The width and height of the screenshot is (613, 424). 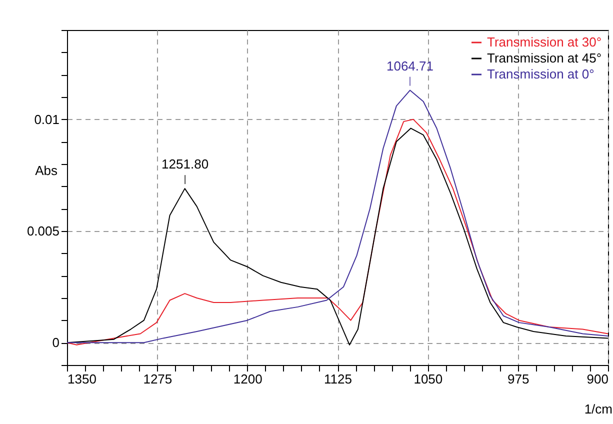 What do you see at coordinates (157, 379) in the screenshot?
I see `x-tick-label: 1275` at bounding box center [157, 379].